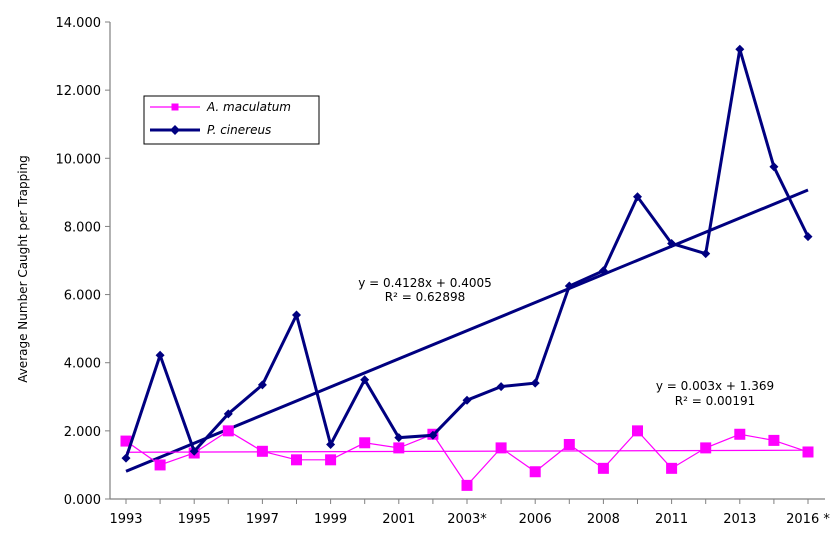 The height and width of the screenshot is (535, 838). Describe the element at coordinates (79, 91) in the screenshot. I see `y-tick-label: 12.000` at that location.